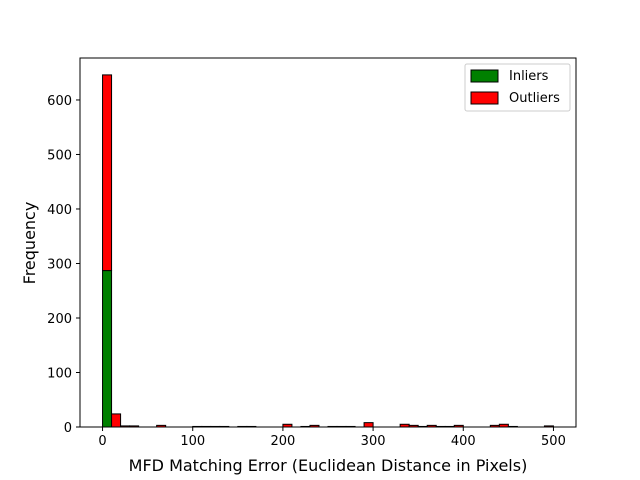 Image resolution: width=640 pixels, height=480 pixels. What do you see at coordinates (29, 243) in the screenshot?
I see `y-axis-label: Frequency` at bounding box center [29, 243].